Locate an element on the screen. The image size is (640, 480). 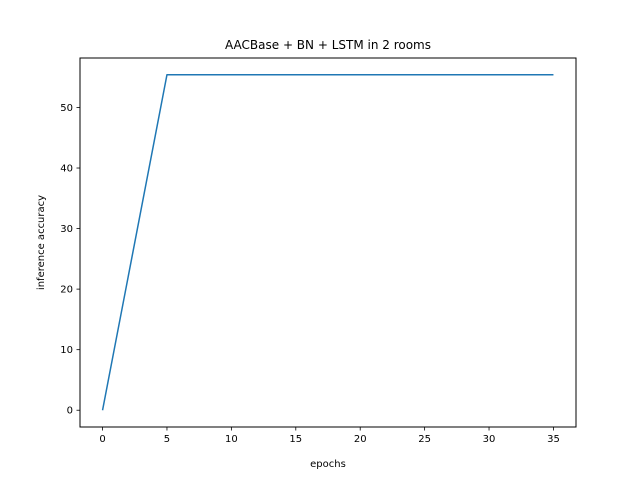
x-tick-label: 5 is located at coordinates (167, 439).